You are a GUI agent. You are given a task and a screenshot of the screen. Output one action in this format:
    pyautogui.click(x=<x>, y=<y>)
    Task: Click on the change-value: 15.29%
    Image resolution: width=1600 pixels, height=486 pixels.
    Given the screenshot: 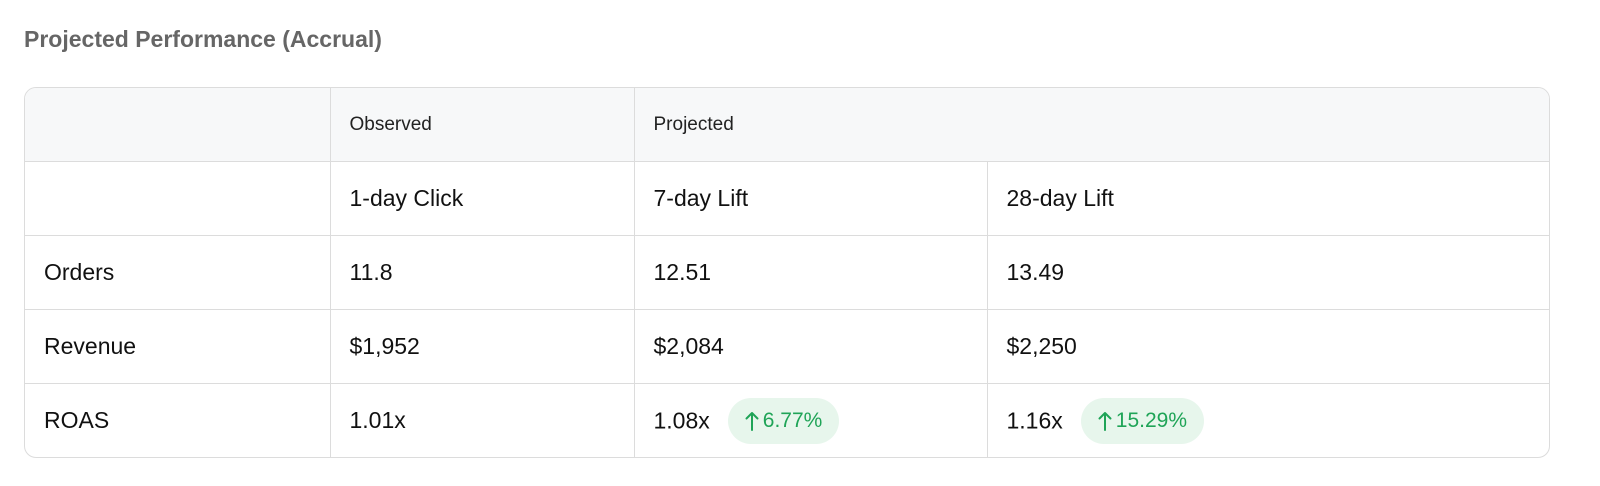 What is the action you would take?
    pyautogui.click(x=1151, y=420)
    